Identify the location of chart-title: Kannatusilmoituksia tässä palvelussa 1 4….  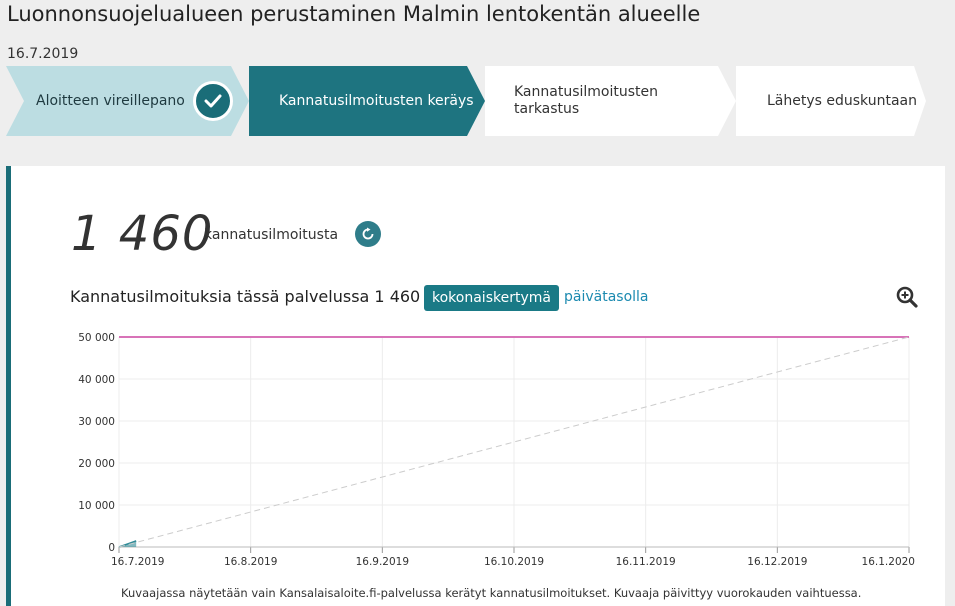
(245, 296).